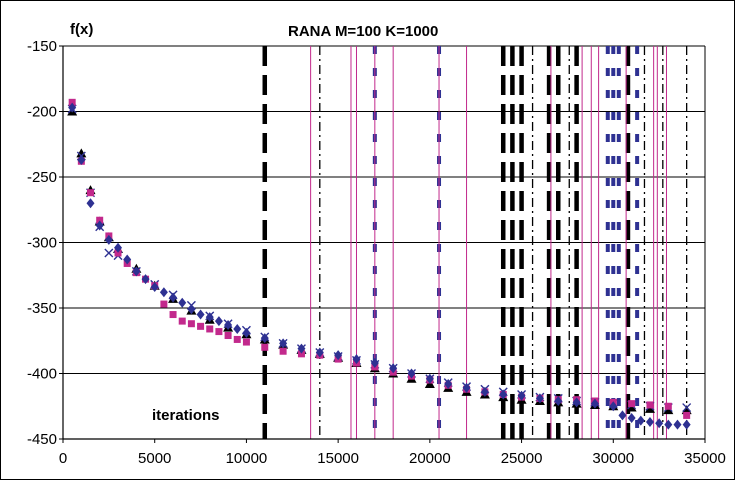 The height and width of the screenshot is (480, 735). I want to click on x-axis-label: iterations, so click(186, 415).